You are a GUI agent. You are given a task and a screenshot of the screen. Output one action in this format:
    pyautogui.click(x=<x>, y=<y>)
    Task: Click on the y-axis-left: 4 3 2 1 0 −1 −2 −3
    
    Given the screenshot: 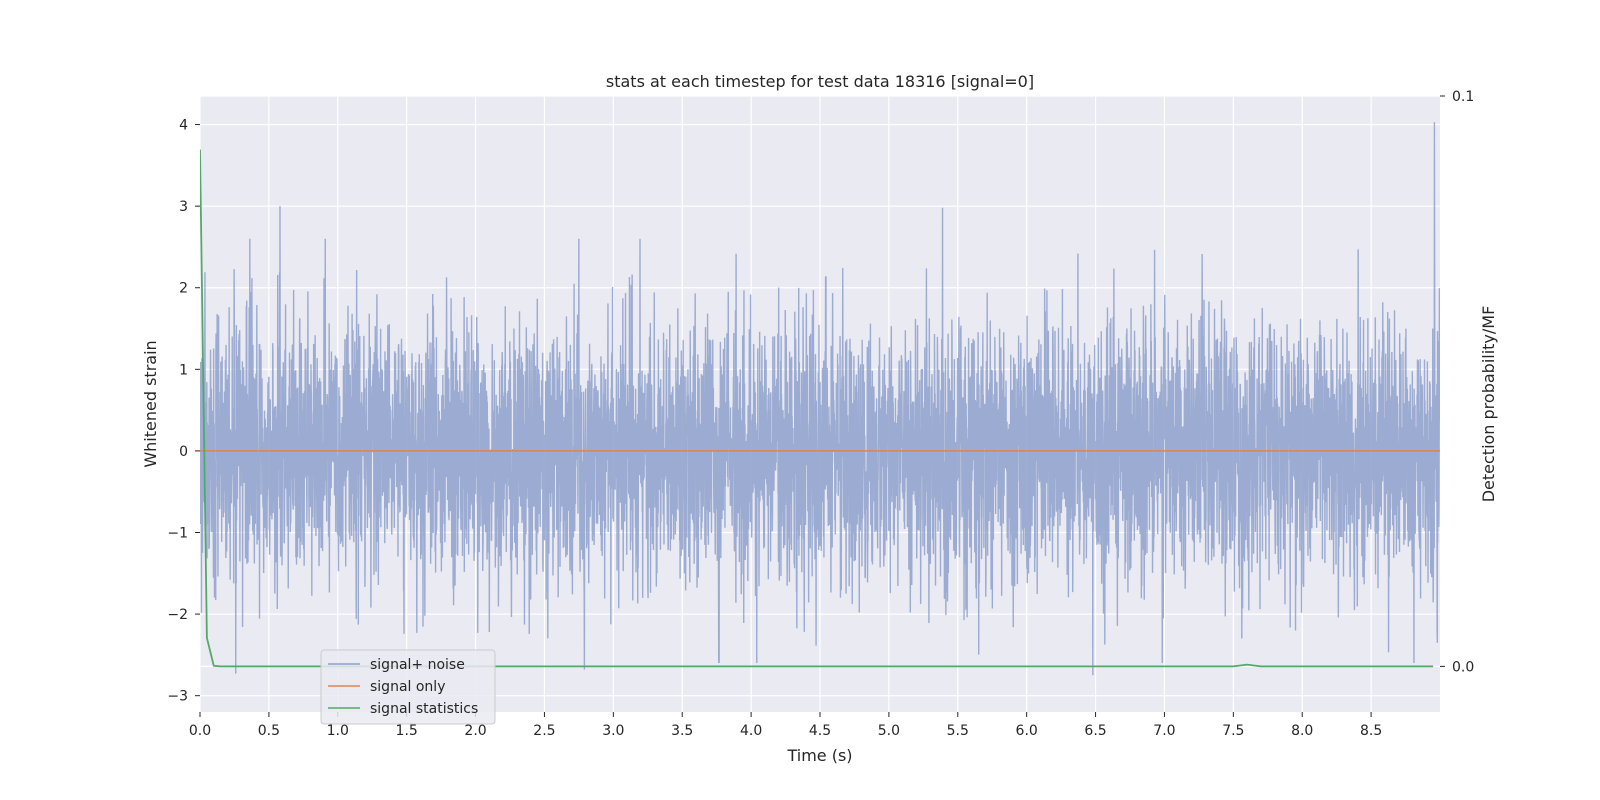 What is the action you would take?
    pyautogui.click(x=183, y=411)
    